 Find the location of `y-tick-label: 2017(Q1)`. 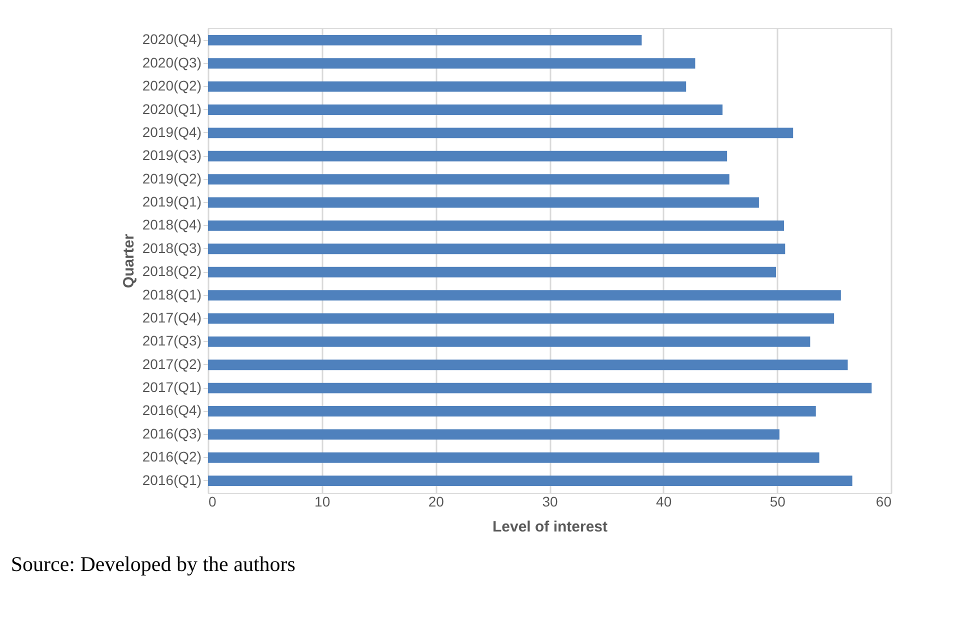

y-tick-label: 2017(Q1) is located at coordinates (172, 387).